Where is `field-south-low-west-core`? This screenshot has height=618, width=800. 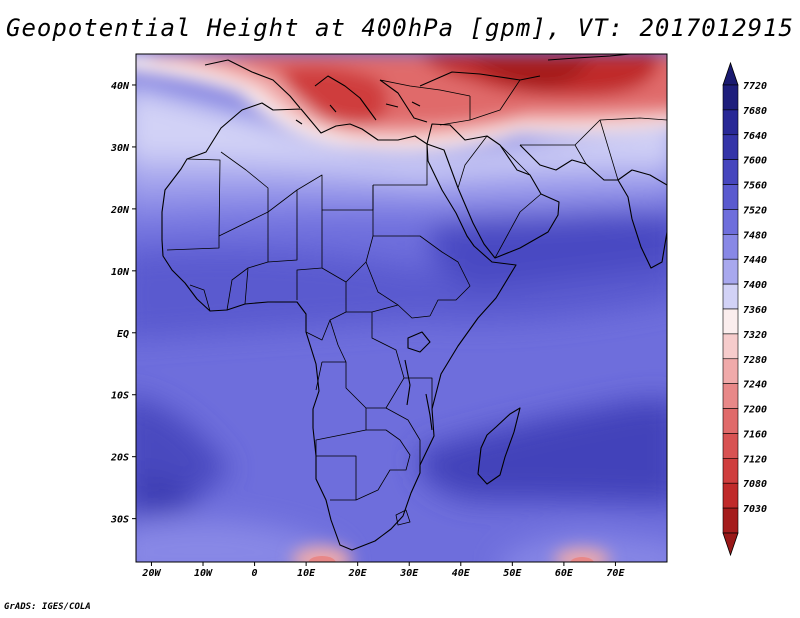
field-south-low-west-core is located at coordinates (322, 559).